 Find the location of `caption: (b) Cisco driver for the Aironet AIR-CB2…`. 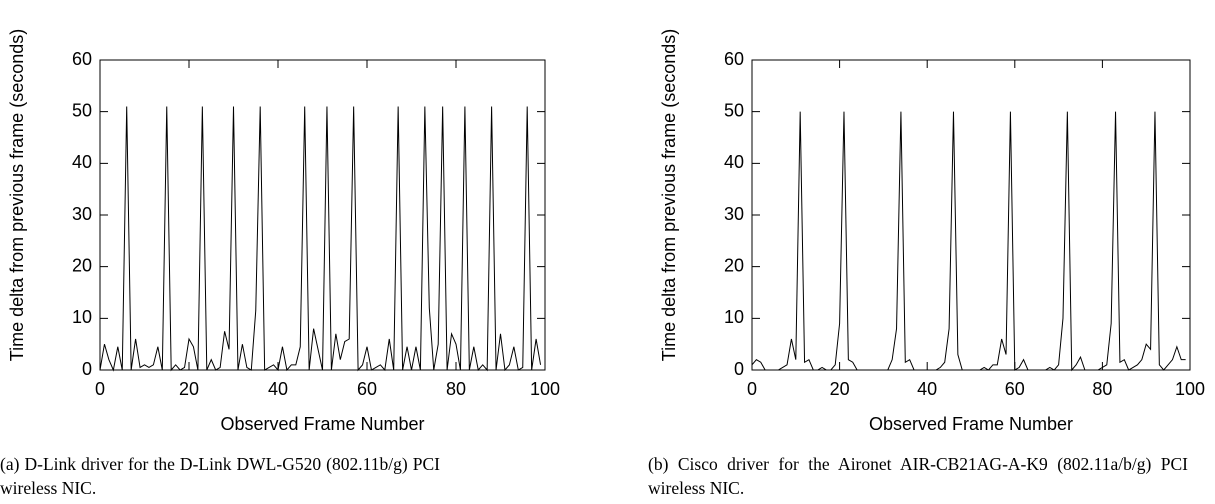

caption: (b) Cisco driver for the Aironet AIR-CB2… is located at coordinates (918, 476).